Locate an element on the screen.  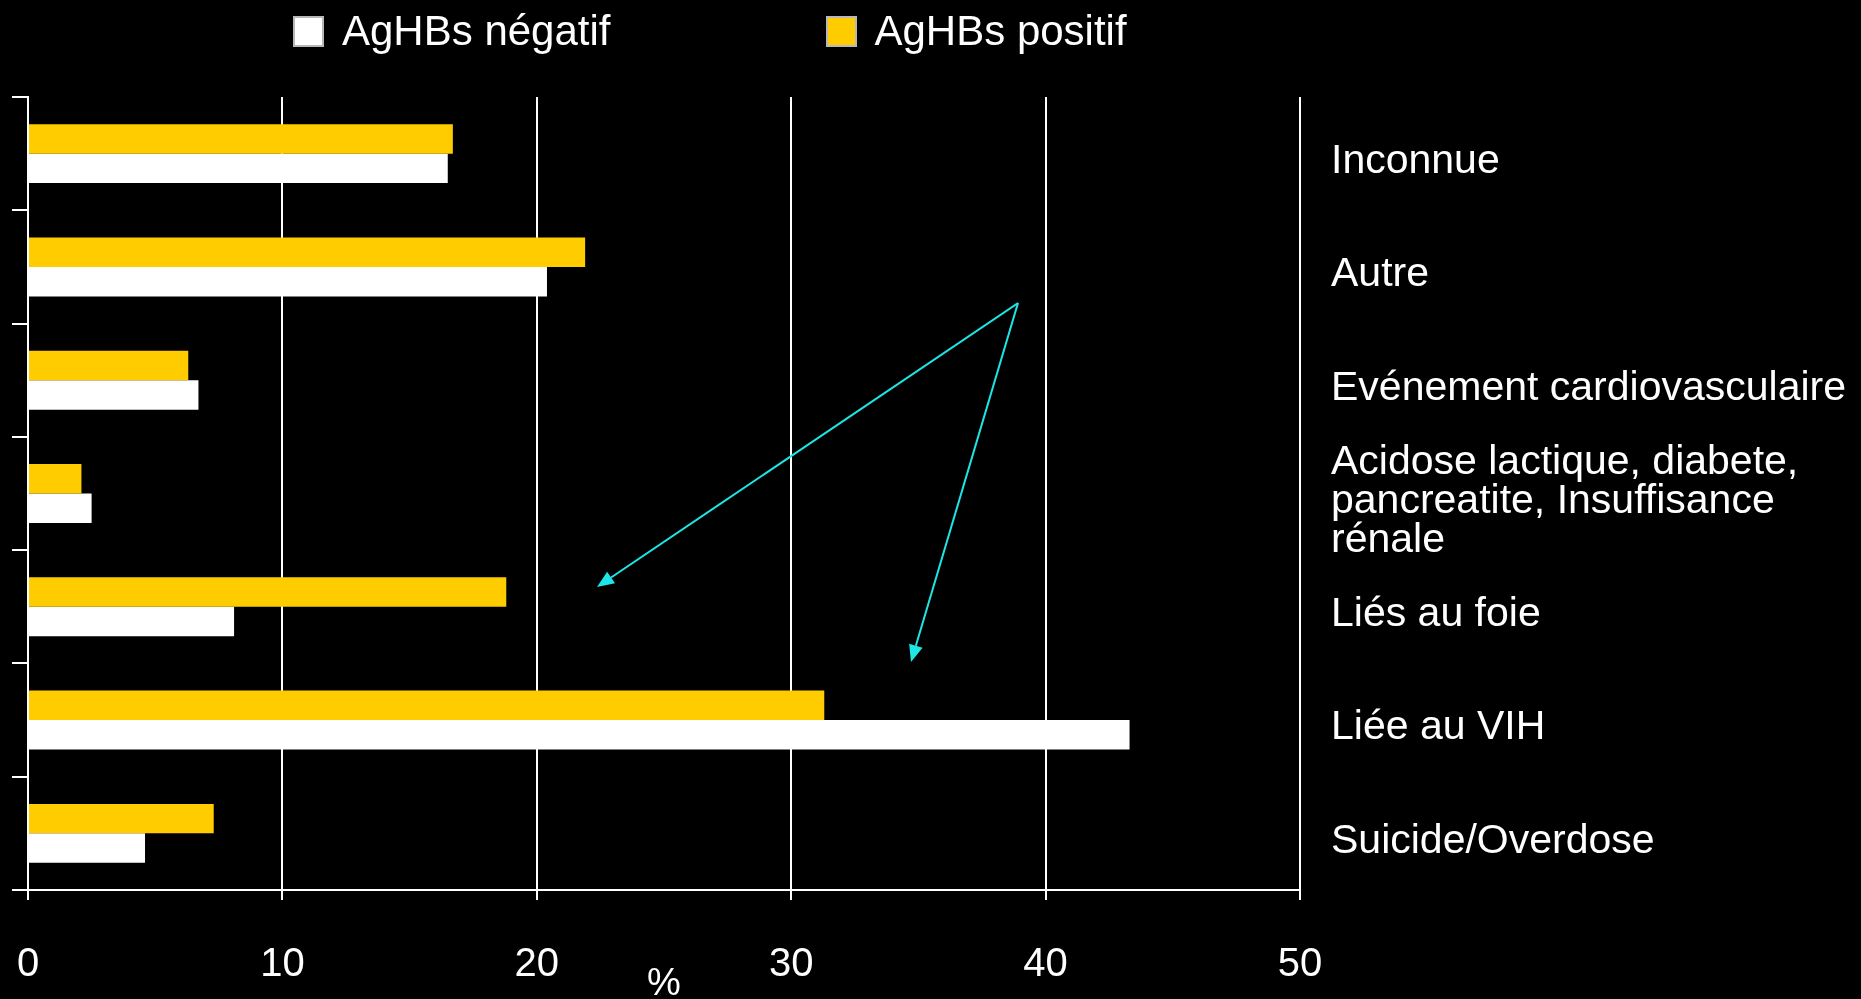
y-tick-label: Inconnue is located at coordinates (1415, 158).